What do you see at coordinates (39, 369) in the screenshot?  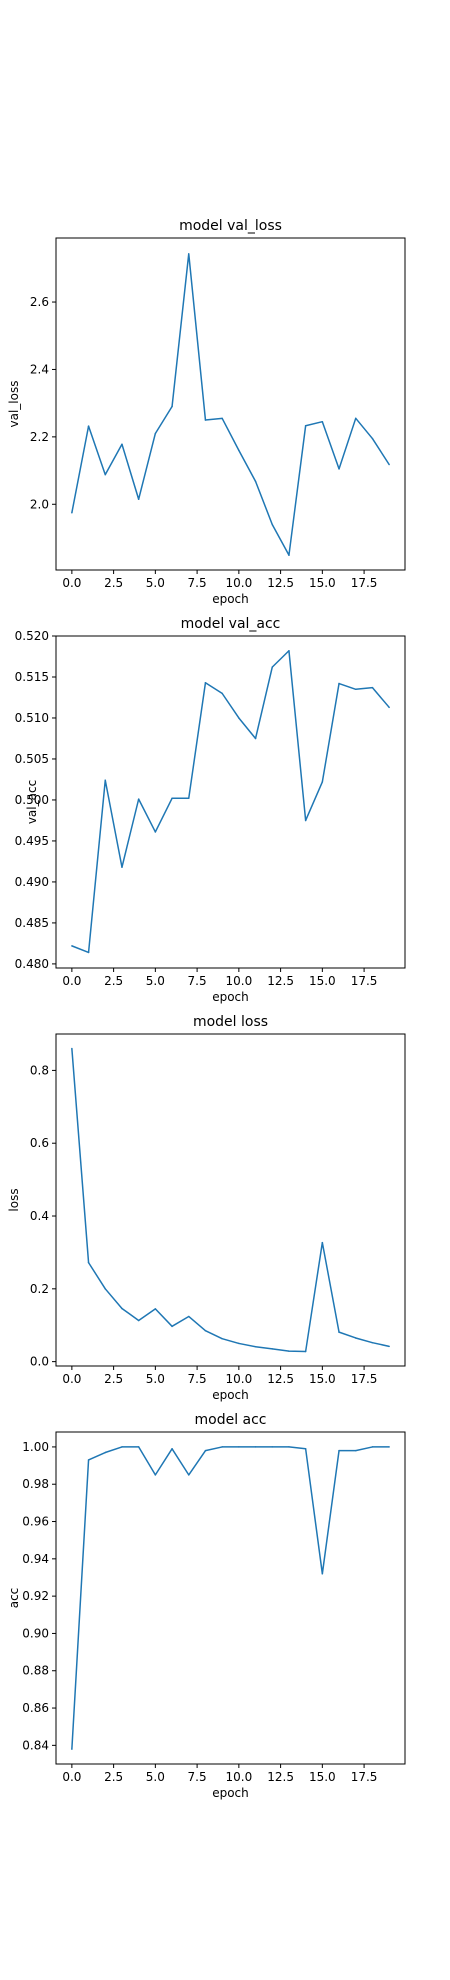 I see `y-tick-label: 2.4` at bounding box center [39, 369].